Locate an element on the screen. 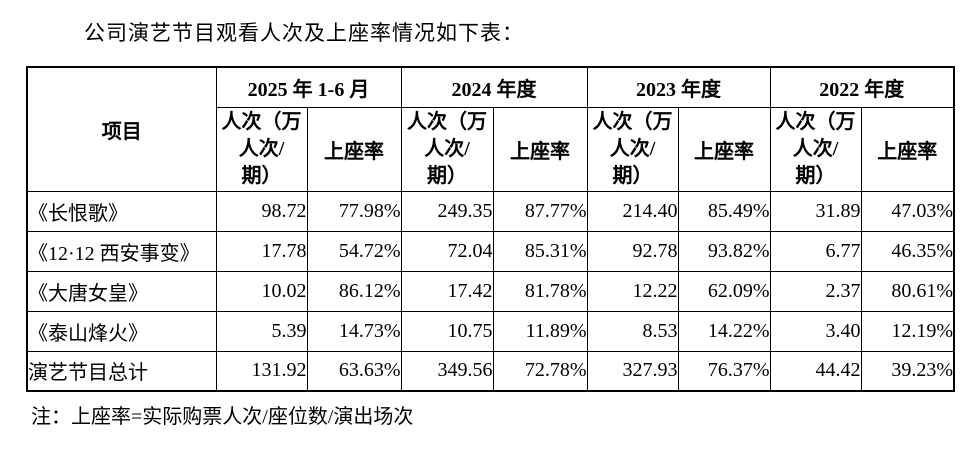 The image size is (980, 454). cell-value: 47.03% is located at coordinates (907, 211).